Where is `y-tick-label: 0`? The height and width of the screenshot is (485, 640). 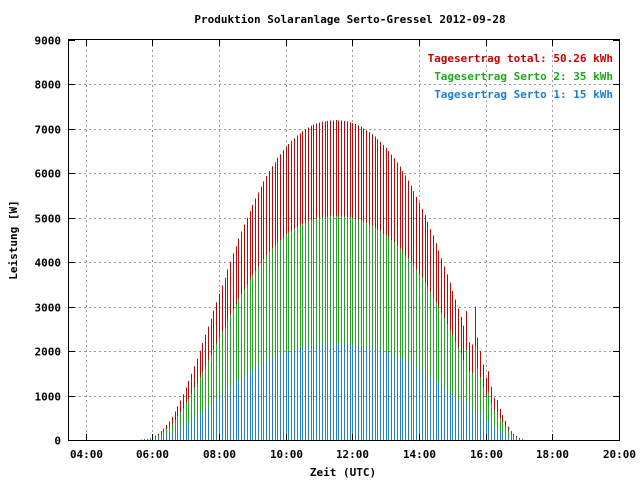 y-tick-label: 0 is located at coordinates (57, 441).